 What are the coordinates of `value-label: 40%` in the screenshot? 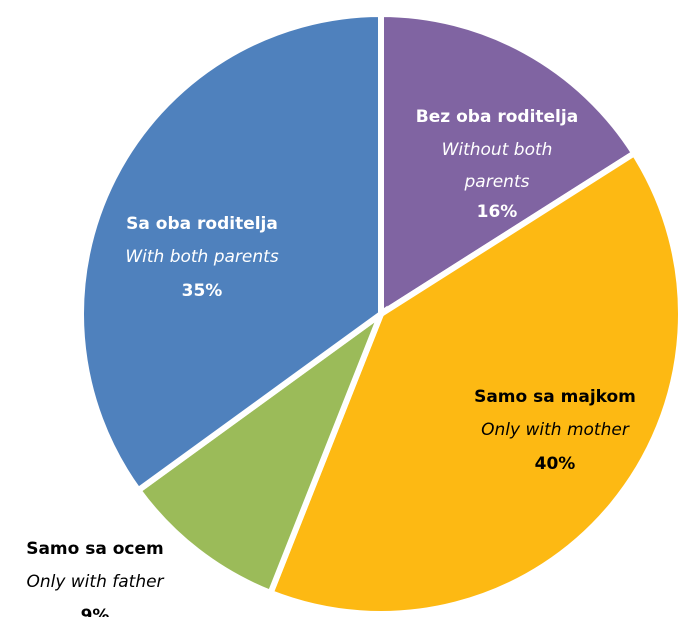 It's located at (555, 464).